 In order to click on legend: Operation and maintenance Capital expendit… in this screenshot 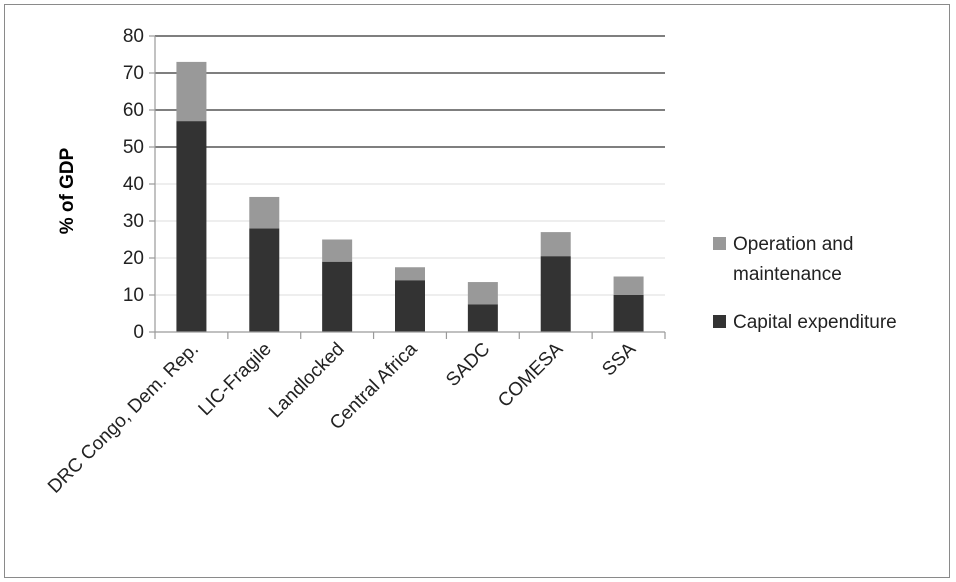, I will do `click(805, 283)`.